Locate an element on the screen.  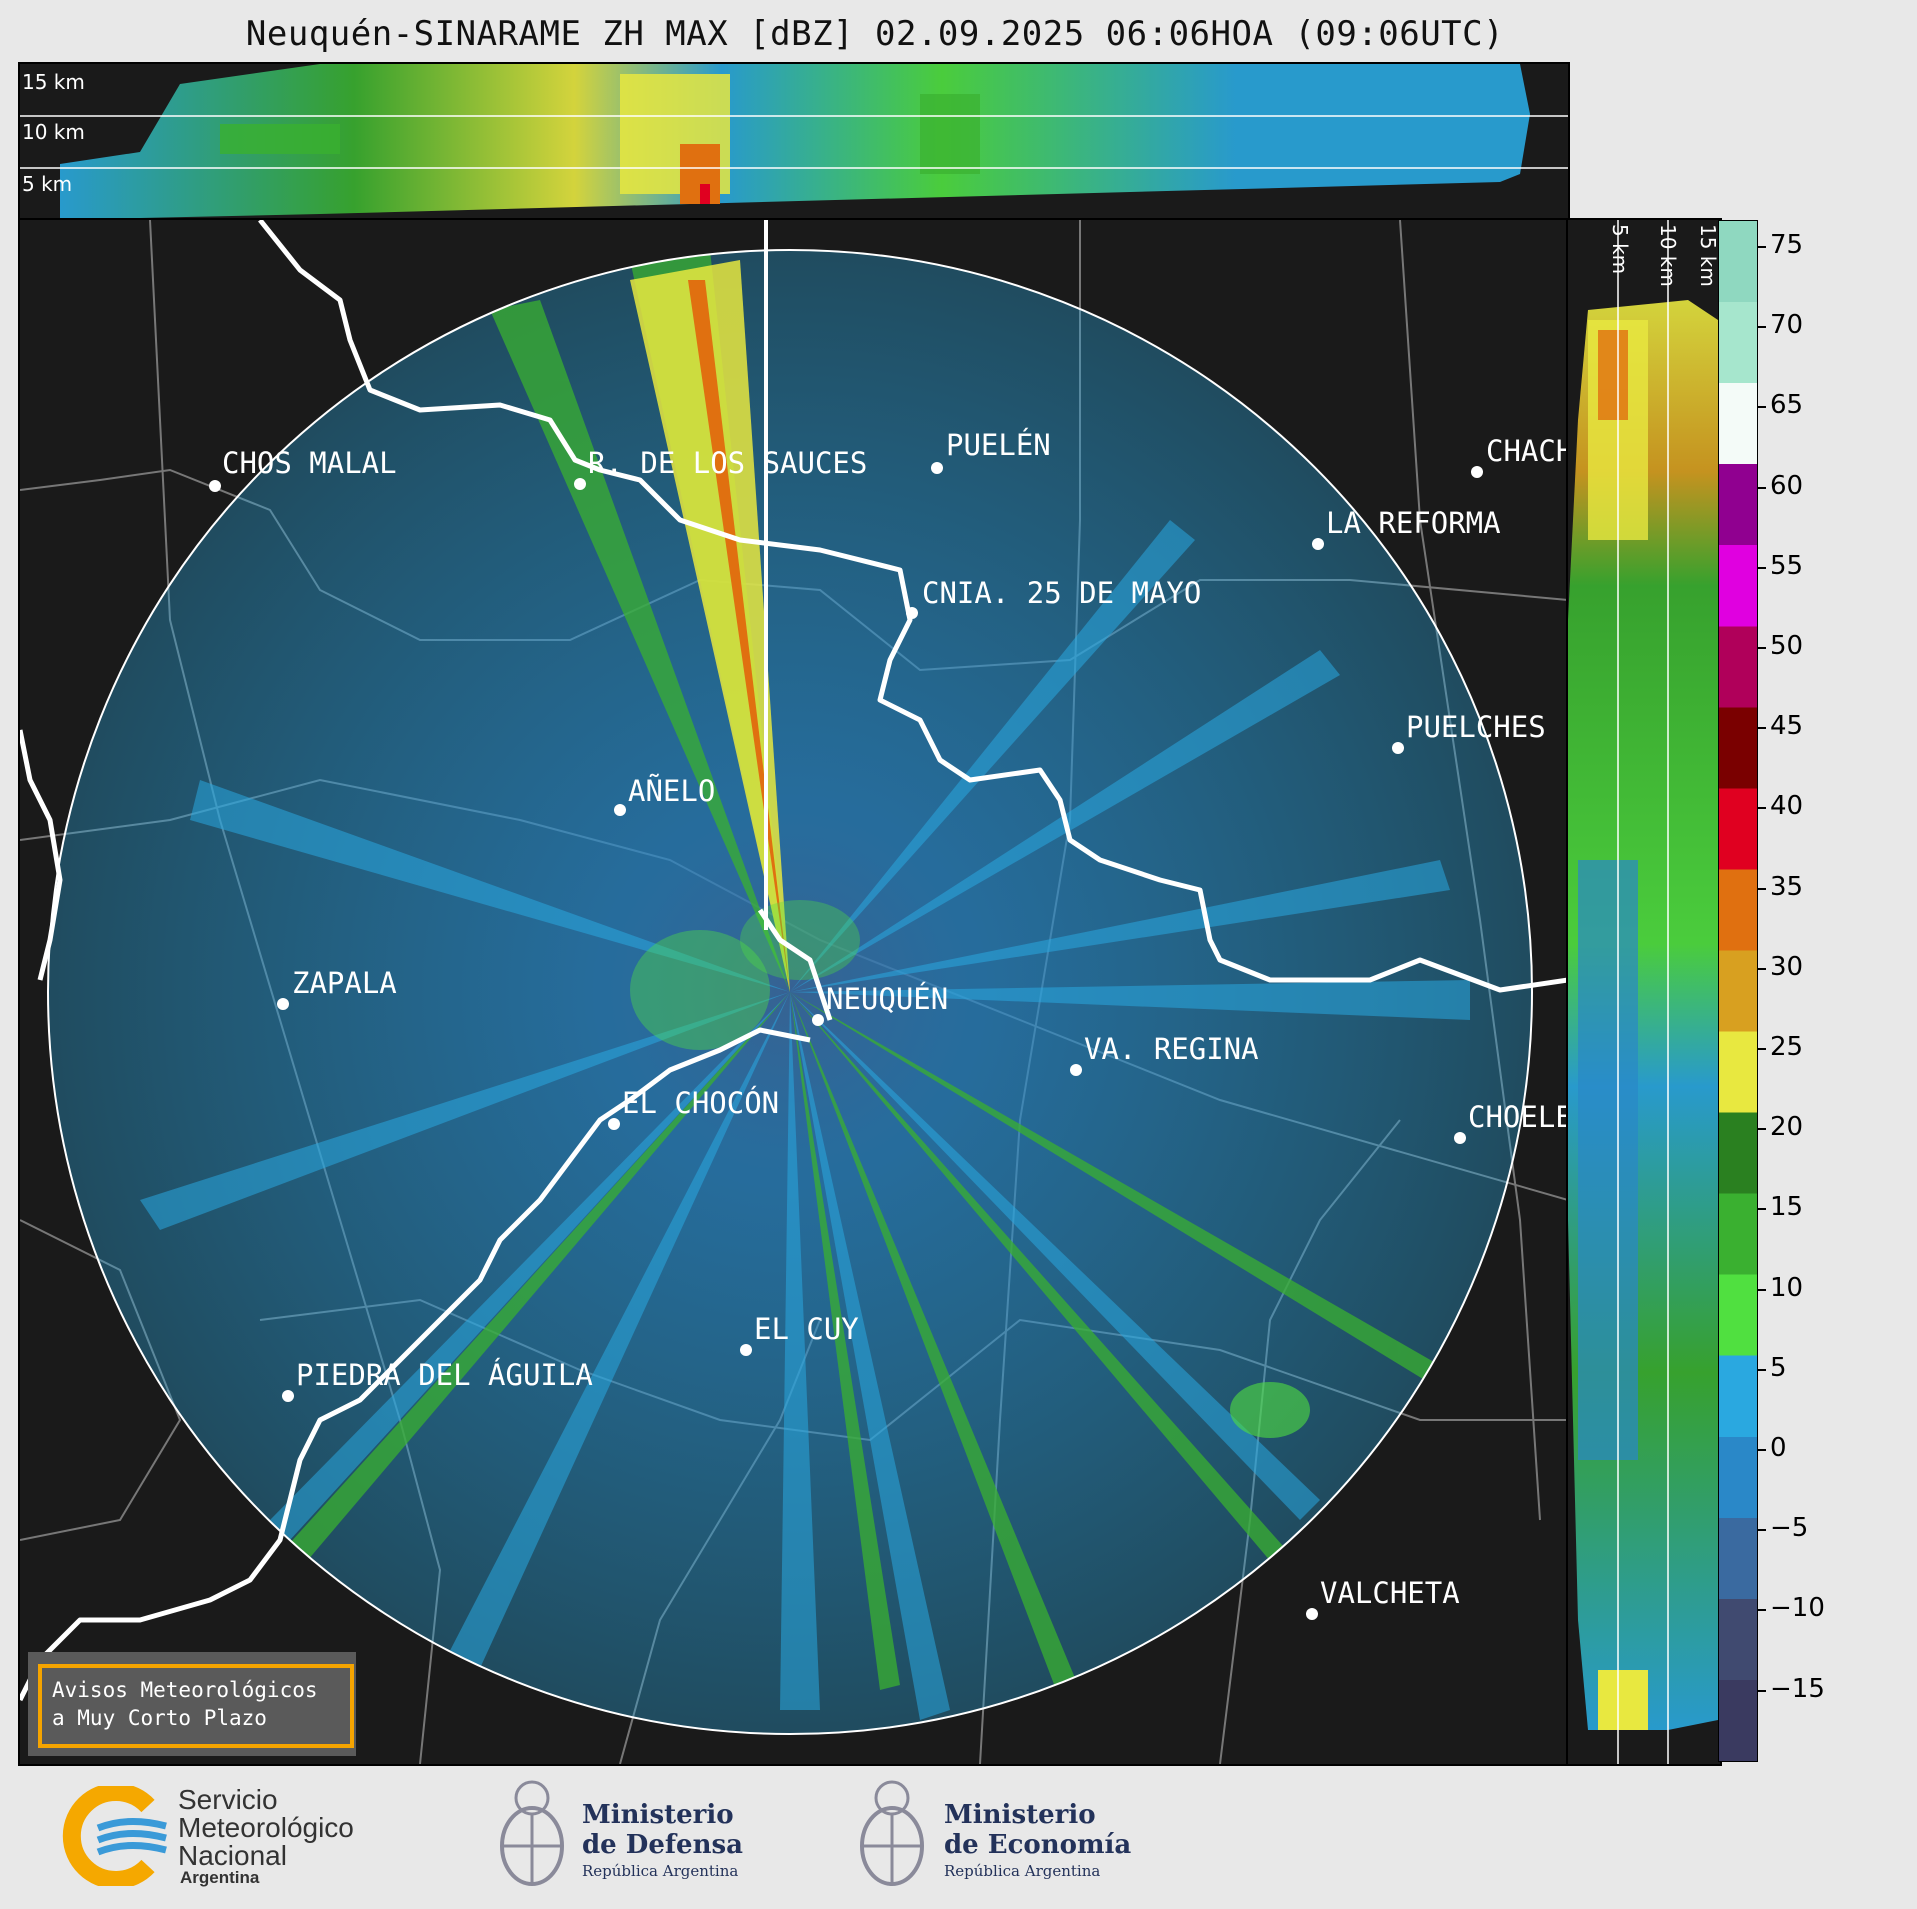
colorbar-tick-label: 45 is located at coordinates (1787, 726).